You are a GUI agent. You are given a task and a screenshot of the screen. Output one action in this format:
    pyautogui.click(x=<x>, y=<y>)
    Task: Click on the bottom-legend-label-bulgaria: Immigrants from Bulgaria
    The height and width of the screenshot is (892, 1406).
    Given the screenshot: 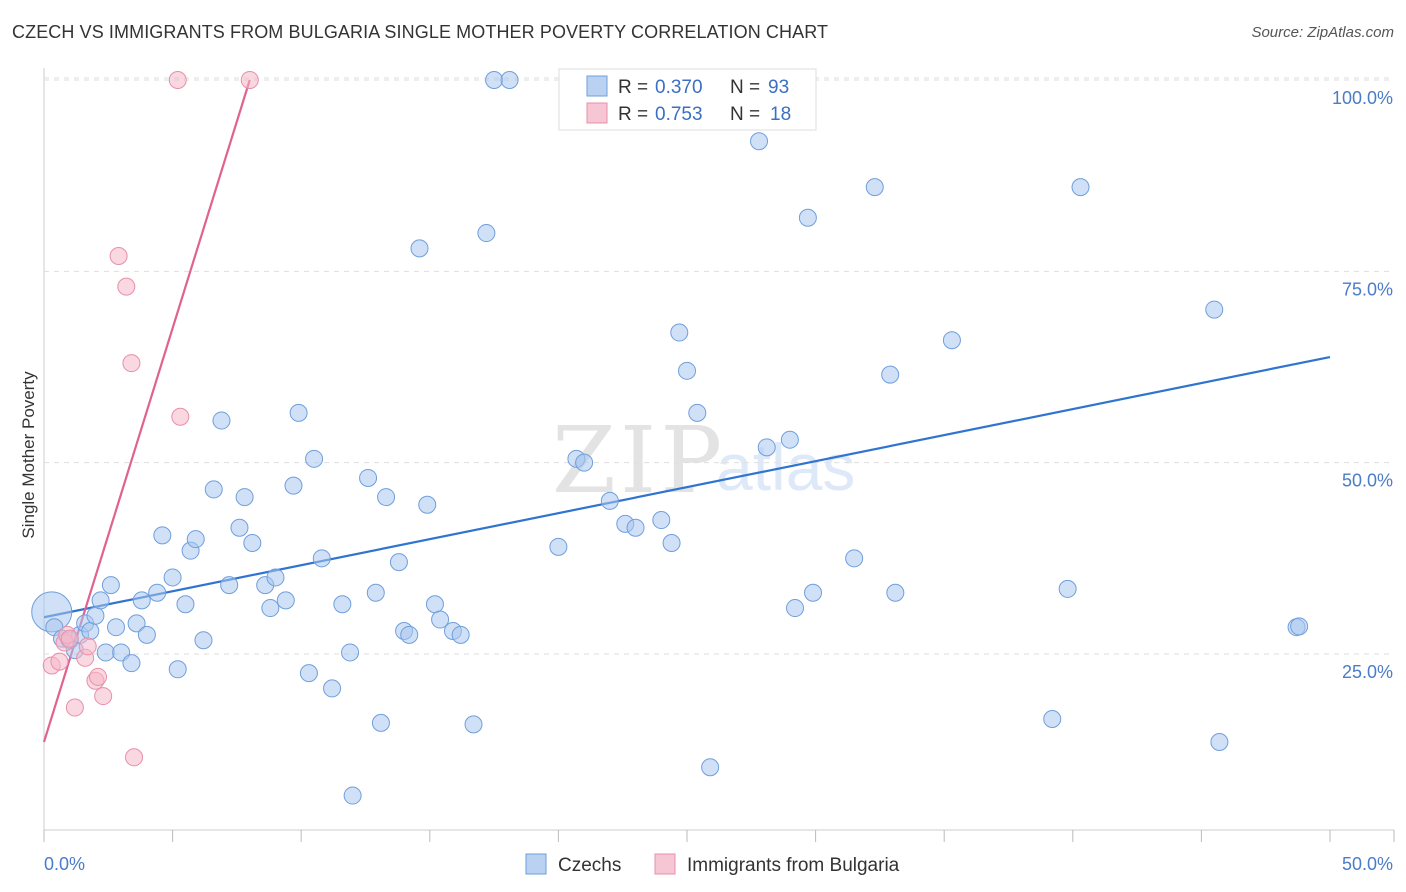 What is the action you would take?
    pyautogui.click(x=793, y=865)
    